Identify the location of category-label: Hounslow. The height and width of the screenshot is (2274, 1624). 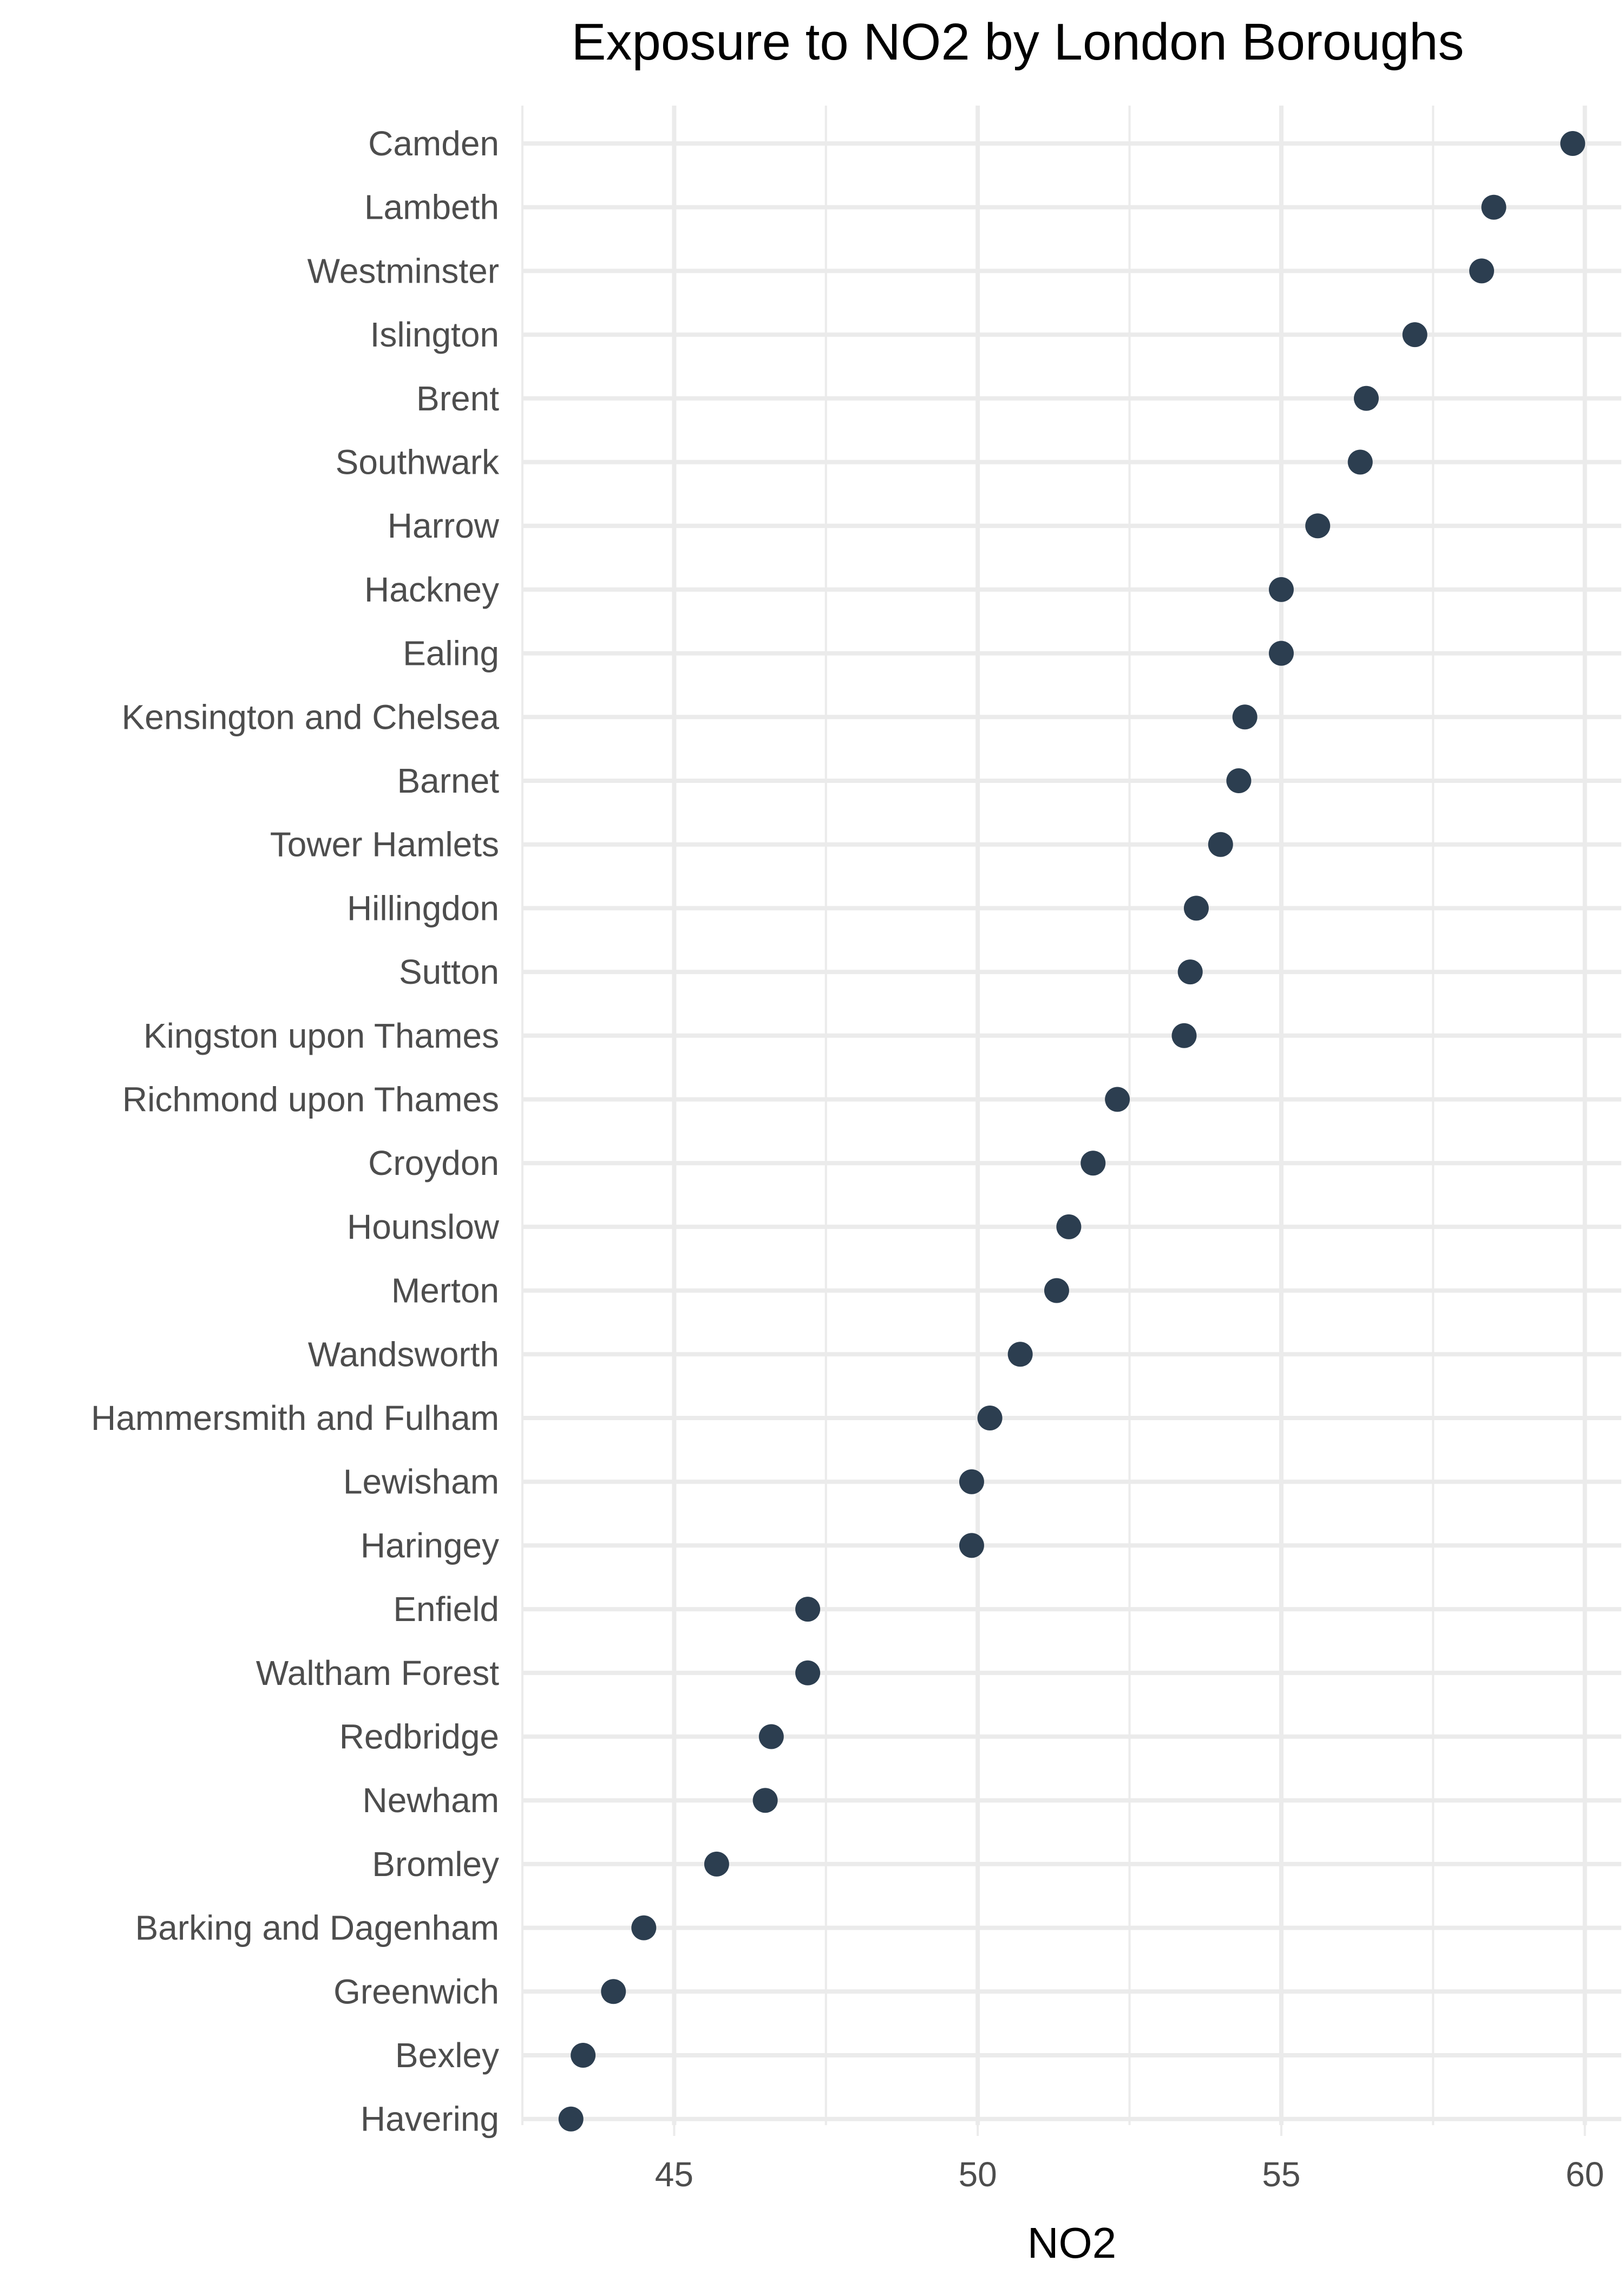
(424, 1226).